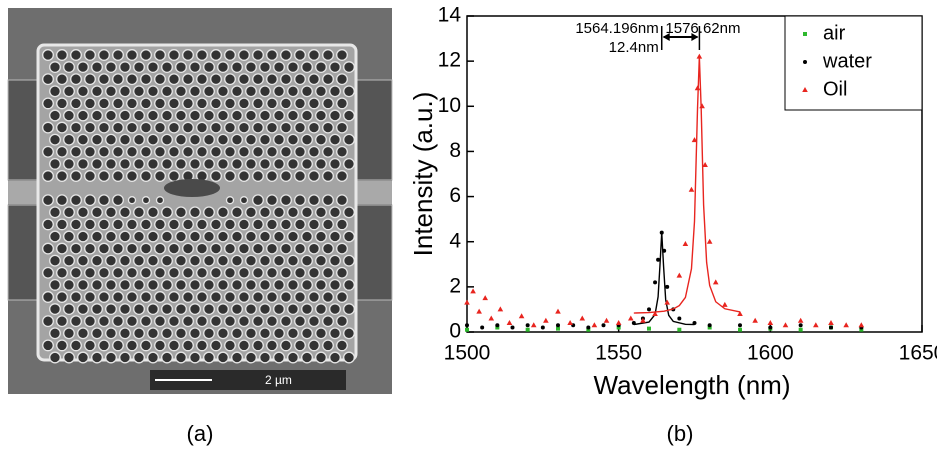  I want to click on legend-label: water, so click(847, 61).